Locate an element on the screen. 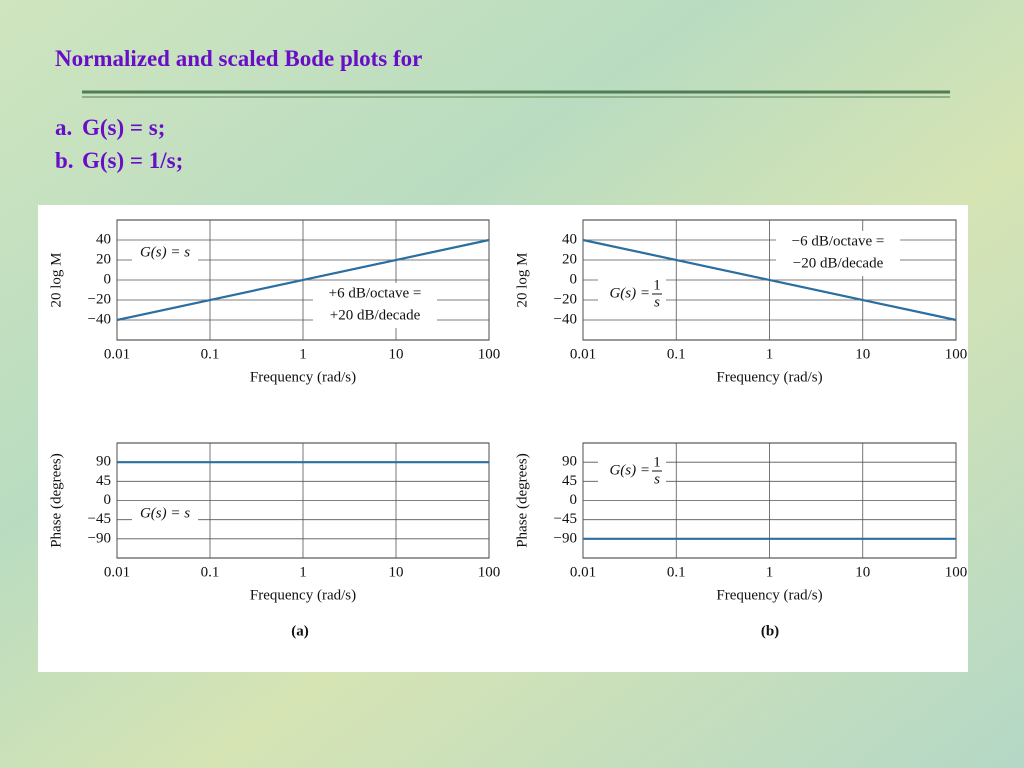  annotation: +6 dB/octave = is located at coordinates (375, 293).